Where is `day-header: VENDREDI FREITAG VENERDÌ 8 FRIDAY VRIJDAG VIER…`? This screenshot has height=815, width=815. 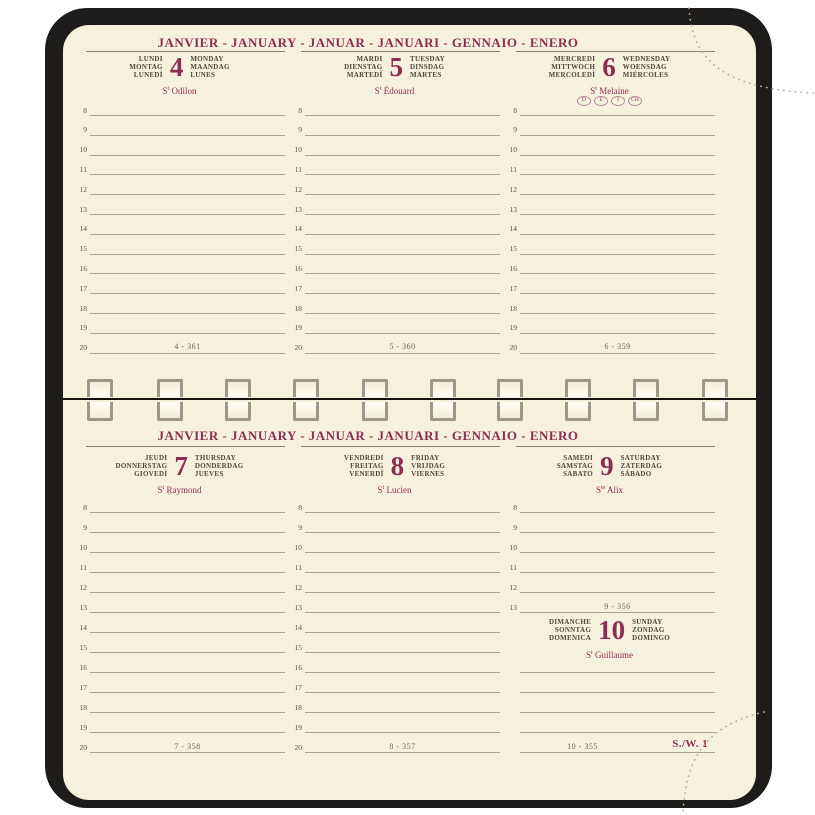 day-header: VENDREDI FREITAG VENERDÌ 8 FRIDAY VRIJDAG VIER… is located at coordinates (394, 466).